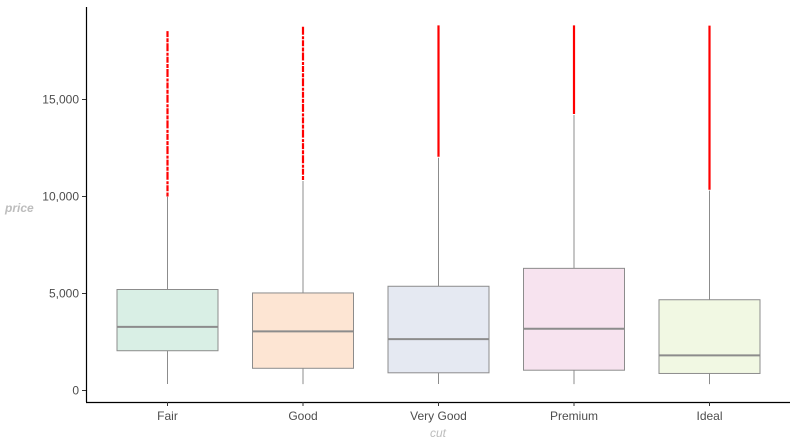 The image size is (798, 446). I want to click on x-tick-label: Fair, so click(167, 416).